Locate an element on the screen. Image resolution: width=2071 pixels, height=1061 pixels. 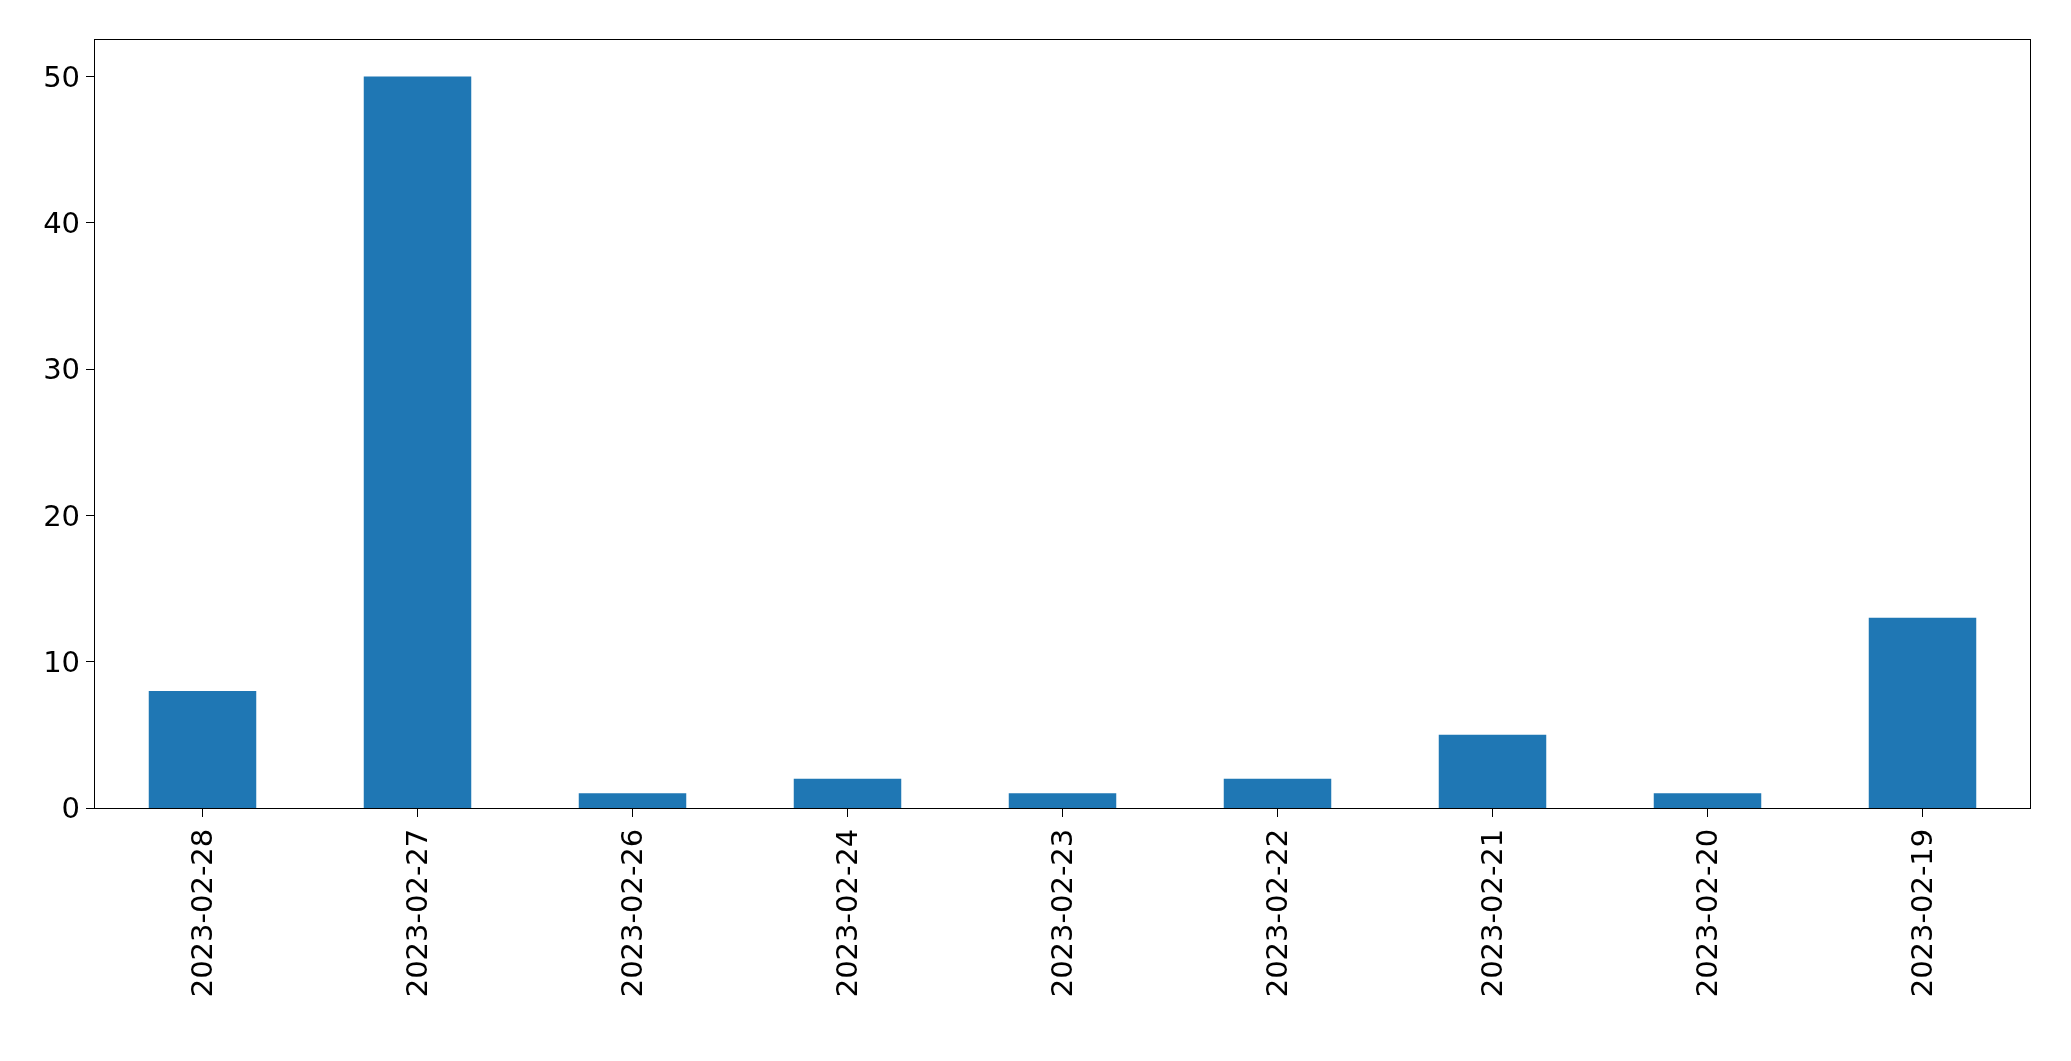
x-tick-label: 2023-02-21 is located at coordinates (1491, 913).